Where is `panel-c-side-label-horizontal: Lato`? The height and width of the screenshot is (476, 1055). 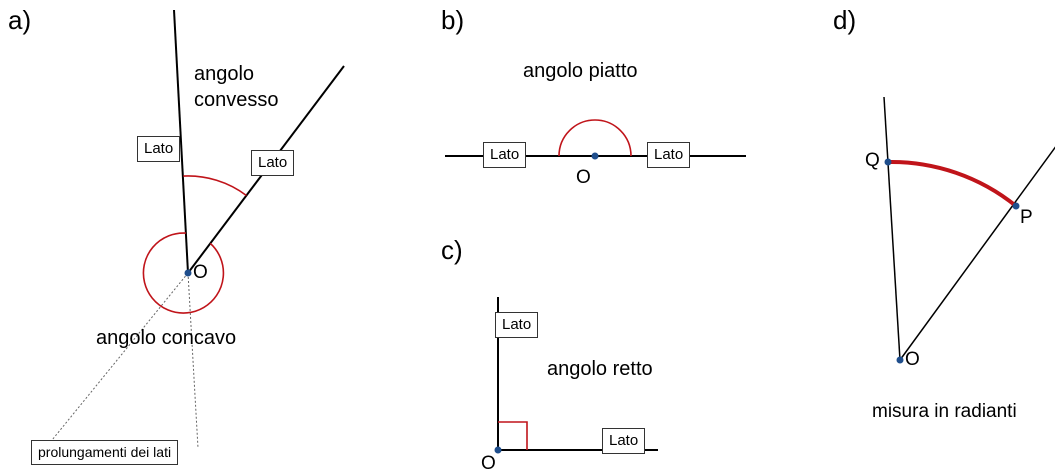 panel-c-side-label-horizontal: Lato is located at coordinates (624, 441).